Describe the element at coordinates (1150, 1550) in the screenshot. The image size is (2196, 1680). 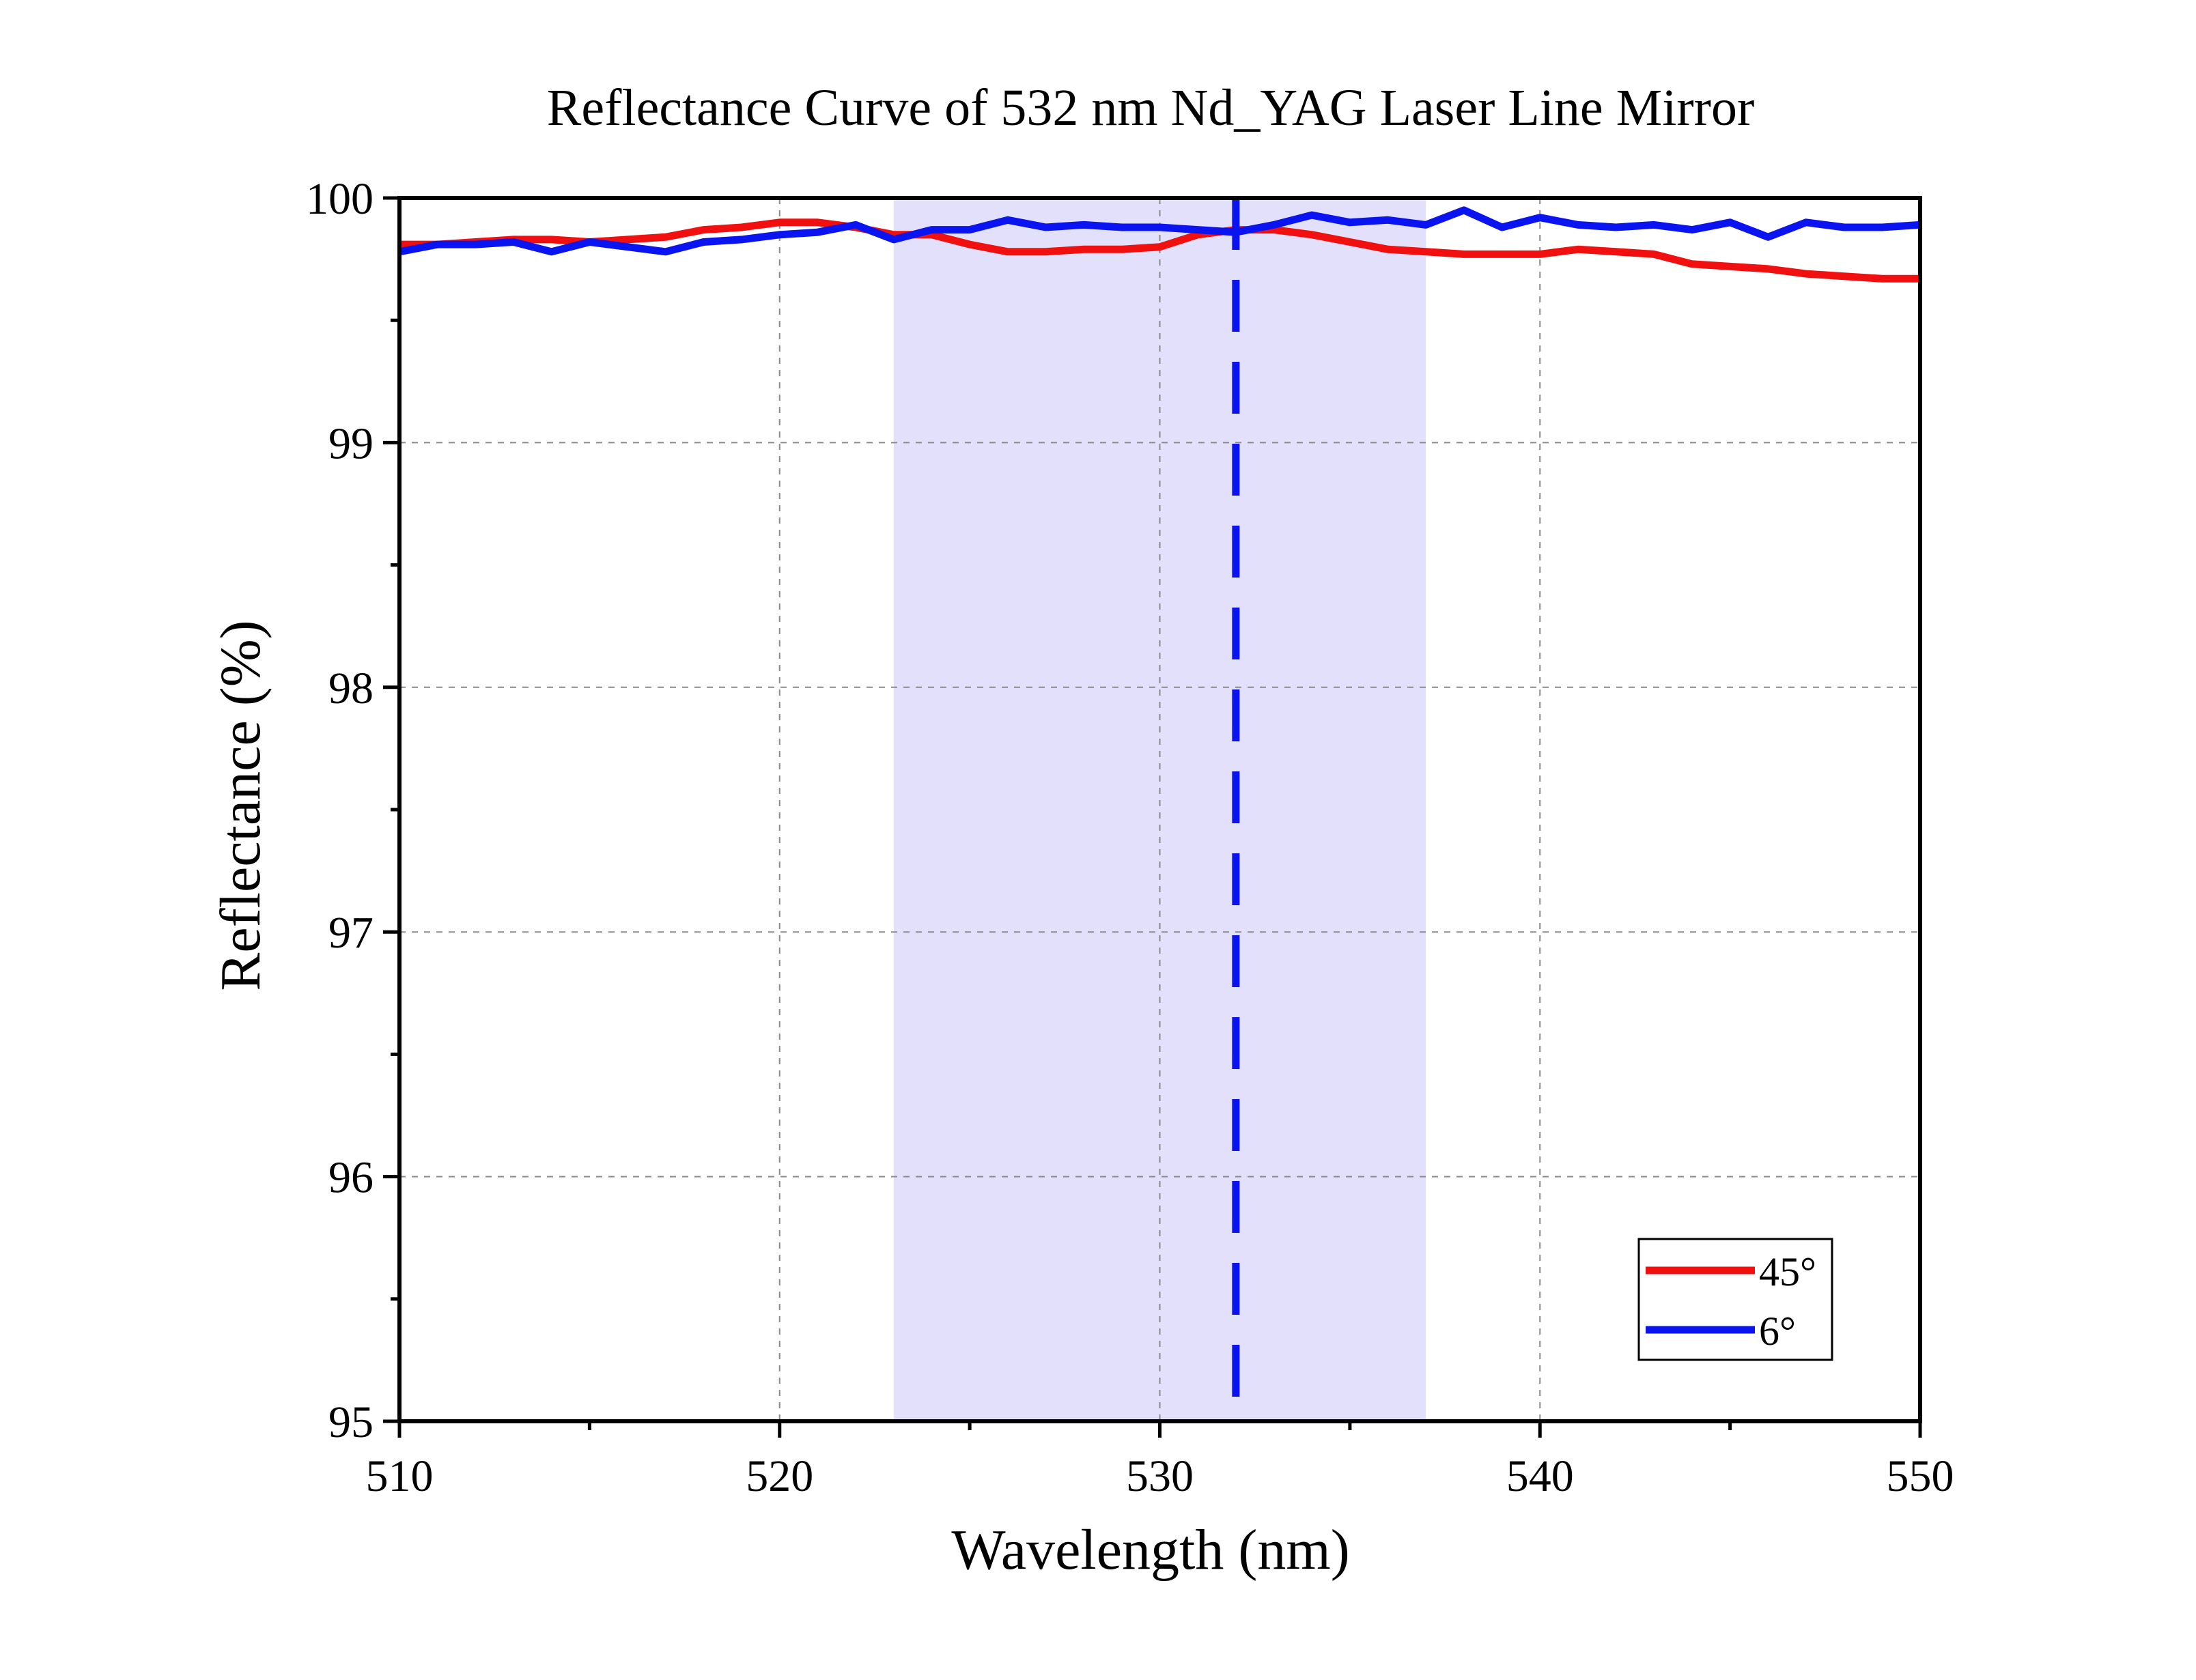
I see `x-axis-label: Wavelength (nm)` at that location.